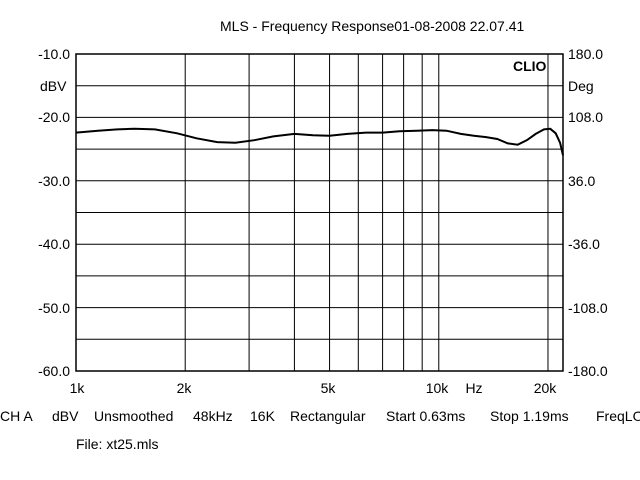  I want to click on y-tick-left-4: -50.0, so click(54, 308).